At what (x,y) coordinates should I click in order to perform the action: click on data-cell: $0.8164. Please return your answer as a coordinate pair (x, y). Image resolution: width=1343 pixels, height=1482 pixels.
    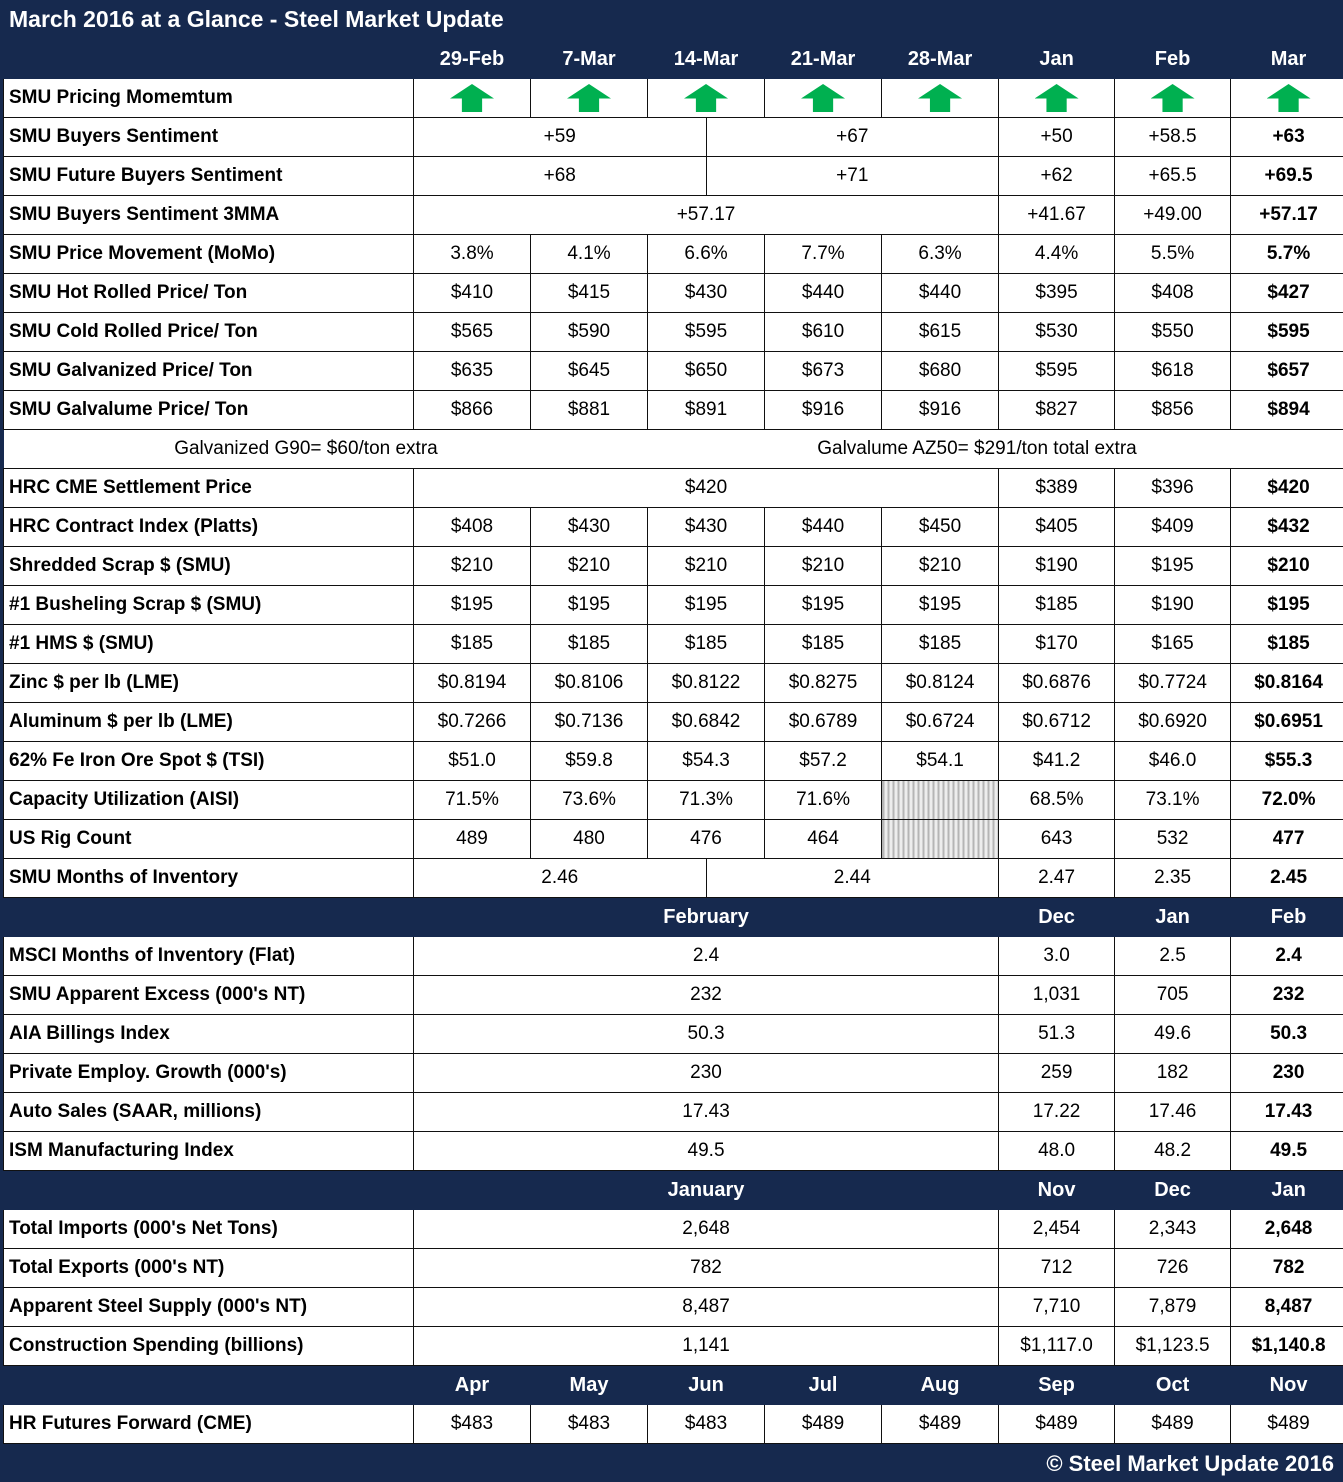
    Looking at the image, I should click on (1286, 683).